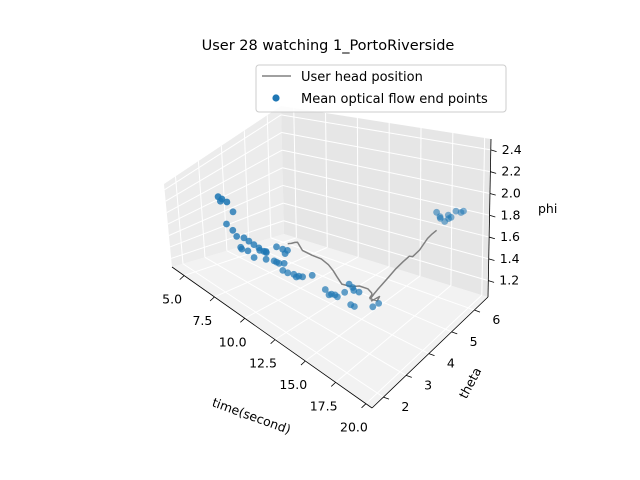 The image size is (640, 480). What do you see at coordinates (428, 384) in the screenshot?
I see `y-tick-label: 3` at bounding box center [428, 384].